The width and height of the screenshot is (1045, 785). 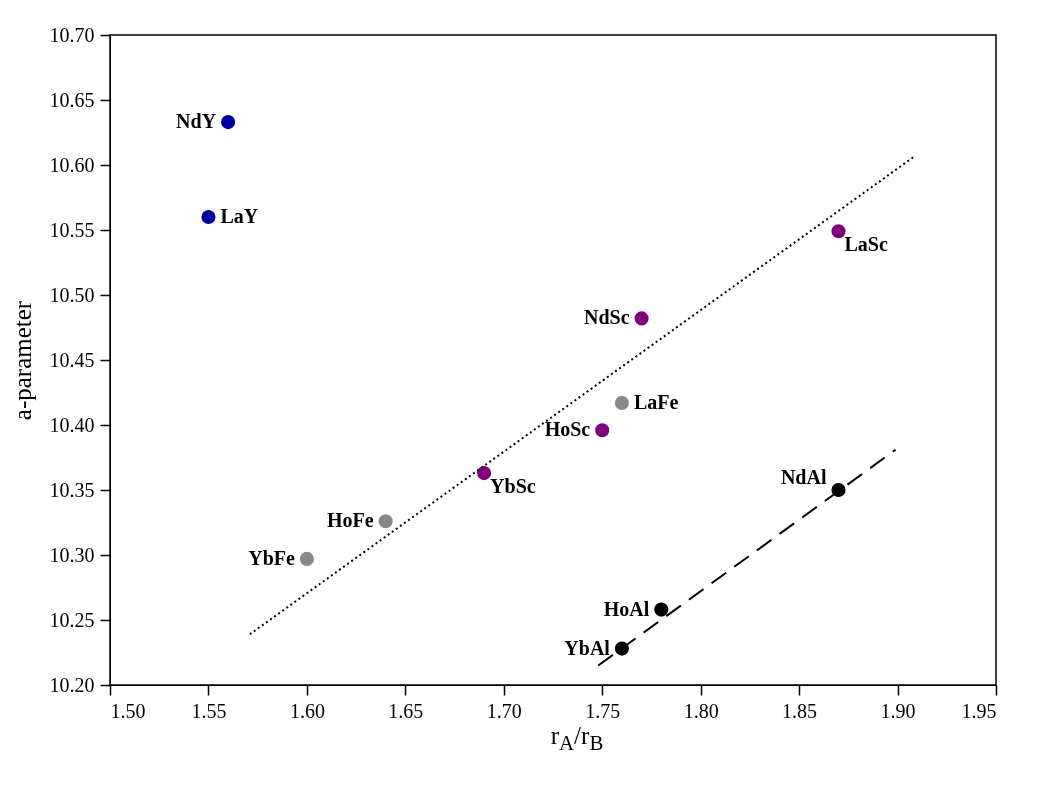 I want to click on annotation: LaSc, so click(x=866, y=244).